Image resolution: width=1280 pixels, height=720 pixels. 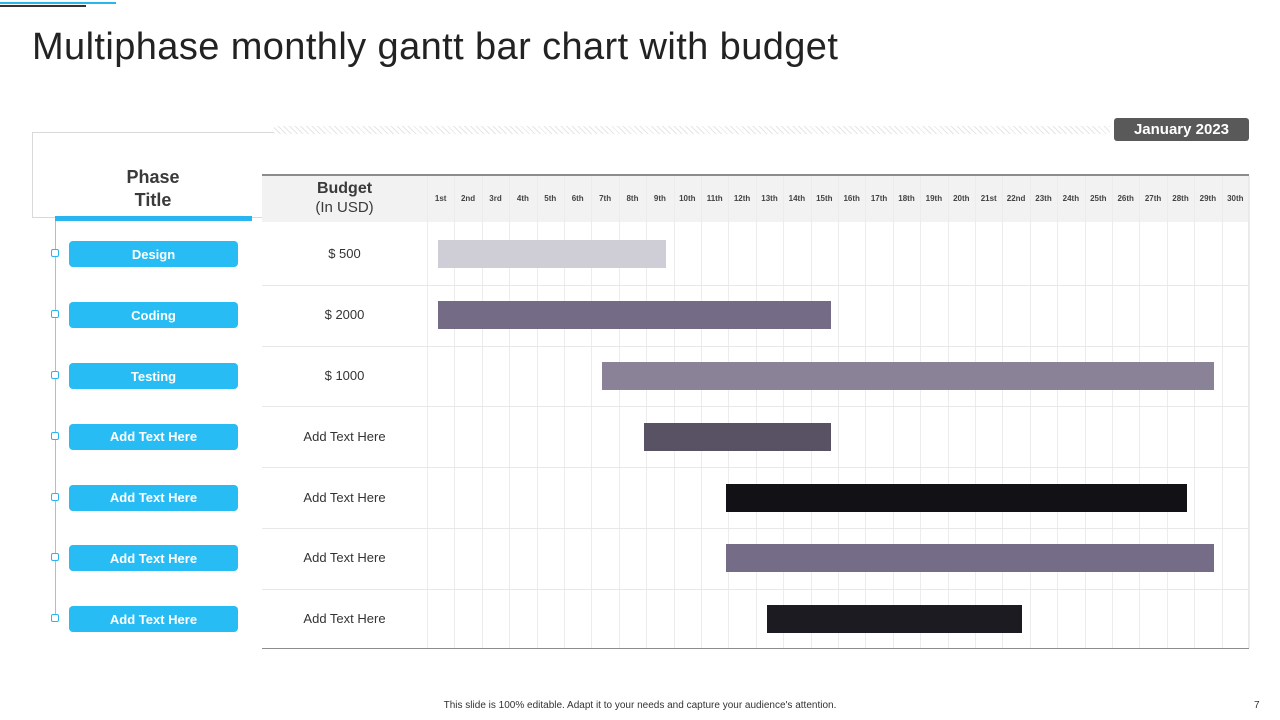 I want to click on day-label-6: 6th, so click(x=577, y=198).